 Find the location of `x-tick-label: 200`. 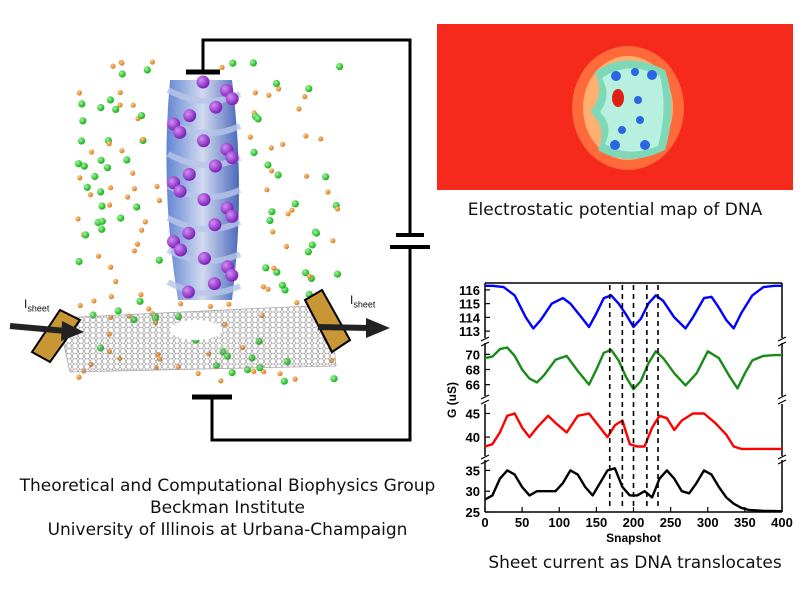

x-tick-label: 200 is located at coordinates (634, 522).